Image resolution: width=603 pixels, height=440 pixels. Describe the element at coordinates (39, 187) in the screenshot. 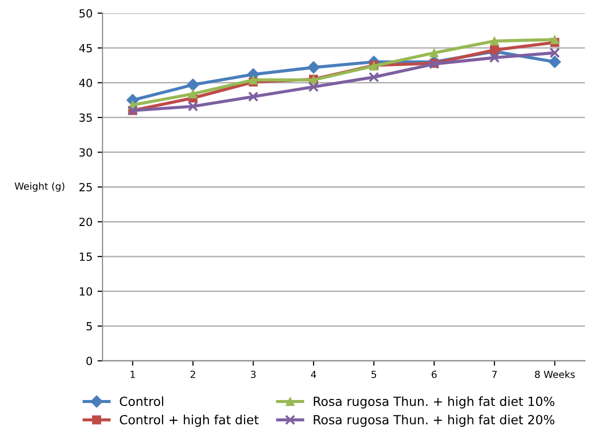

I see `y-axis-title: Weight (g)` at that location.